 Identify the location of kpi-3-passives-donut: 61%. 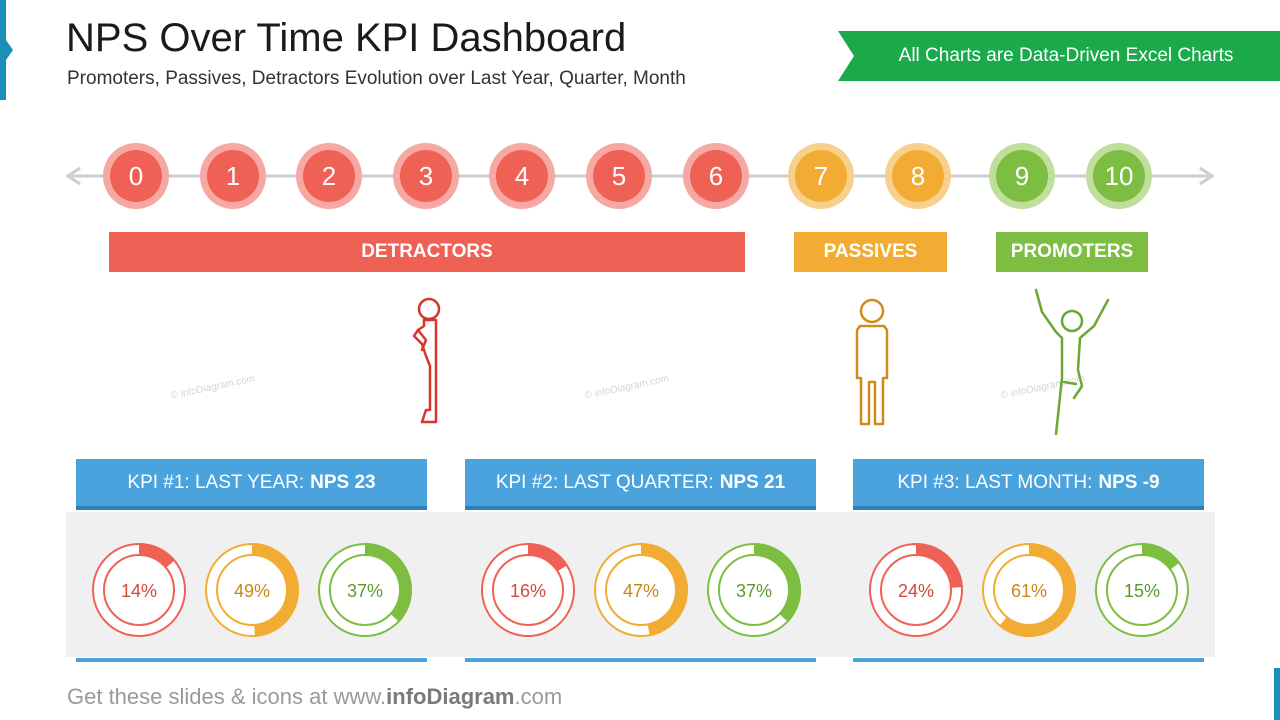
(1029, 590).